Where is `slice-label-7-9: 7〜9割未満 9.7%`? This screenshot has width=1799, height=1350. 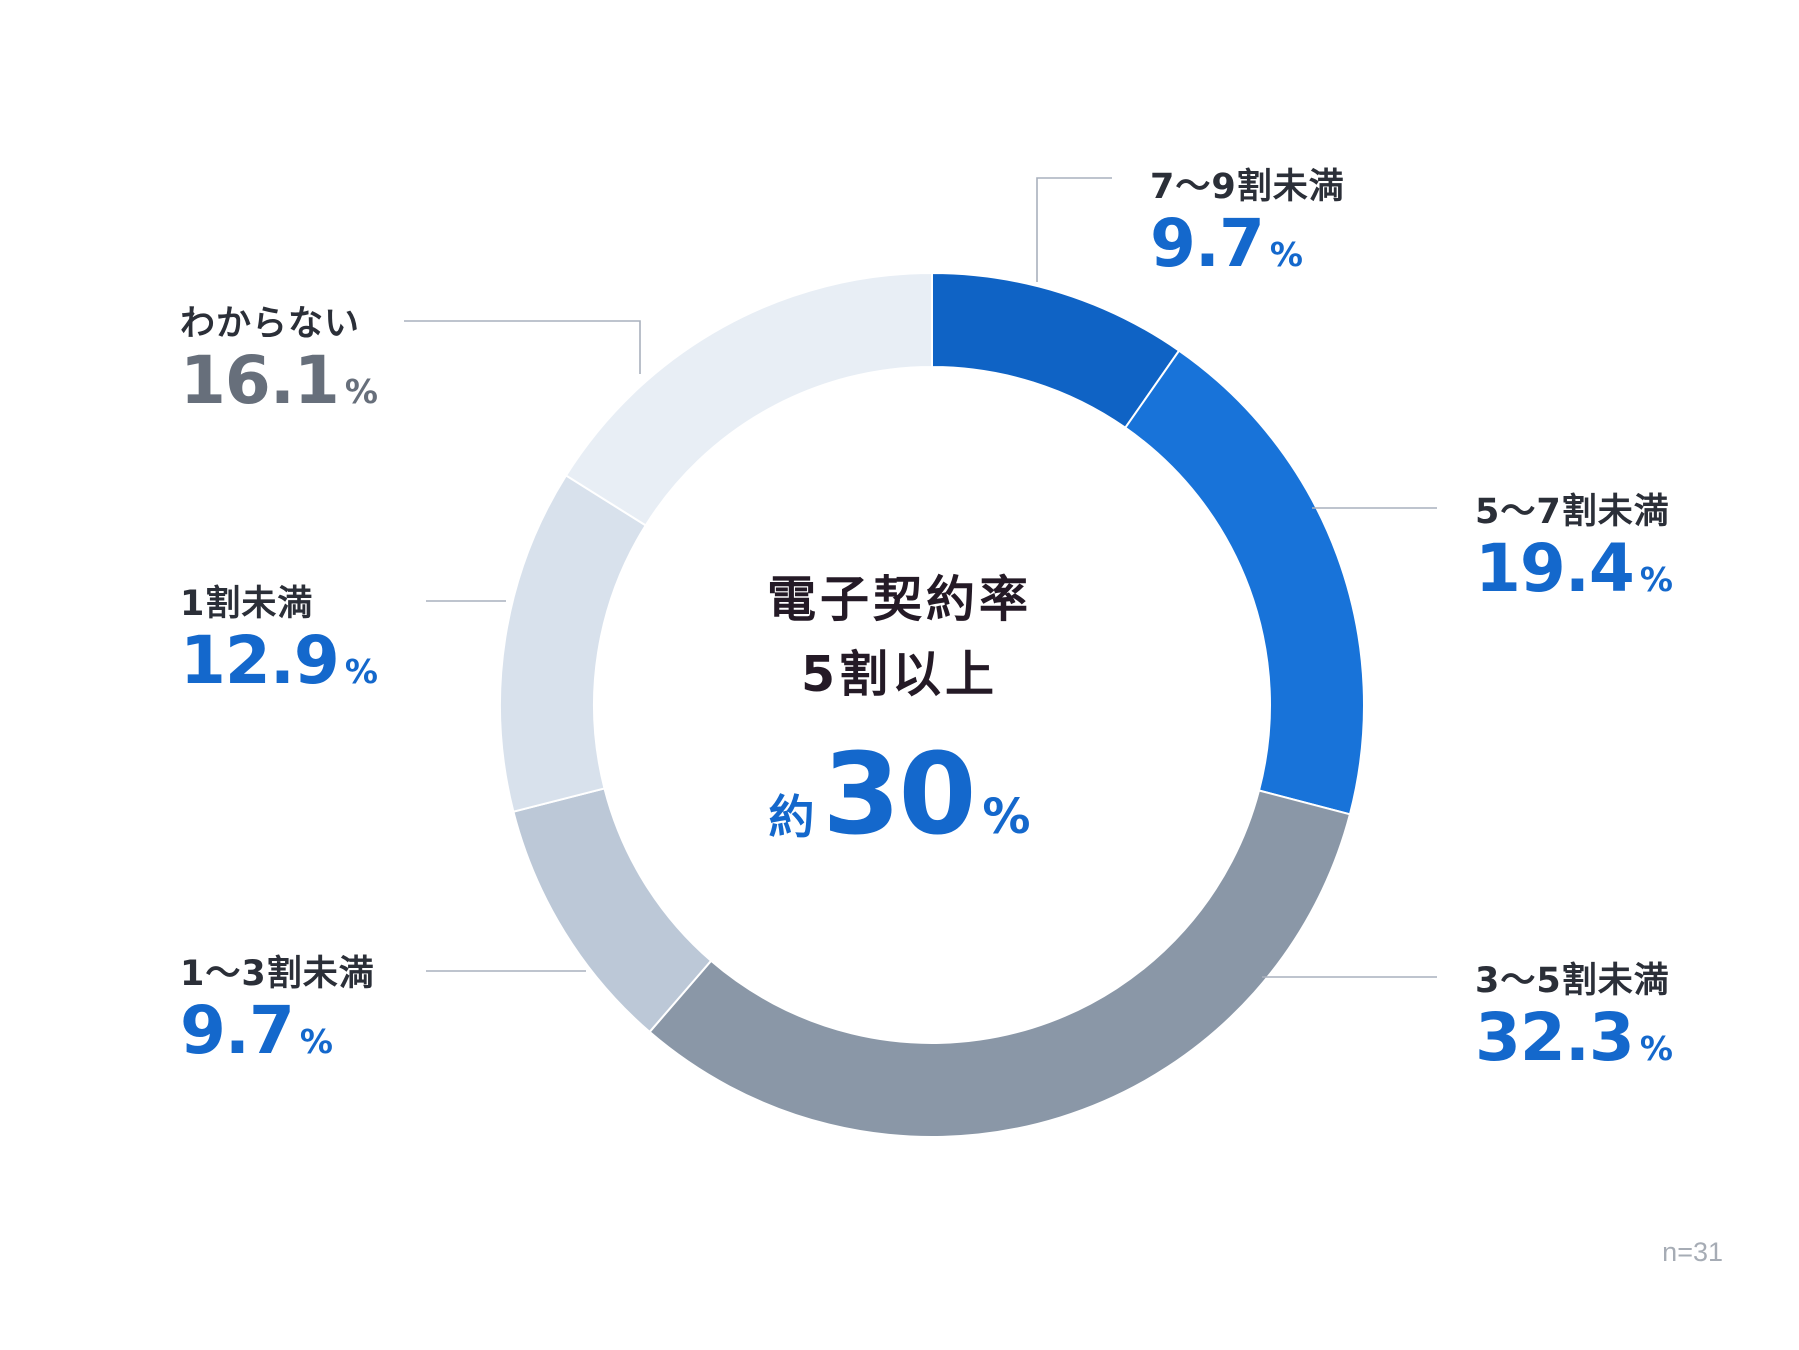
slice-label-7-9: 7〜9割未満 9.7% is located at coordinates (1247, 230).